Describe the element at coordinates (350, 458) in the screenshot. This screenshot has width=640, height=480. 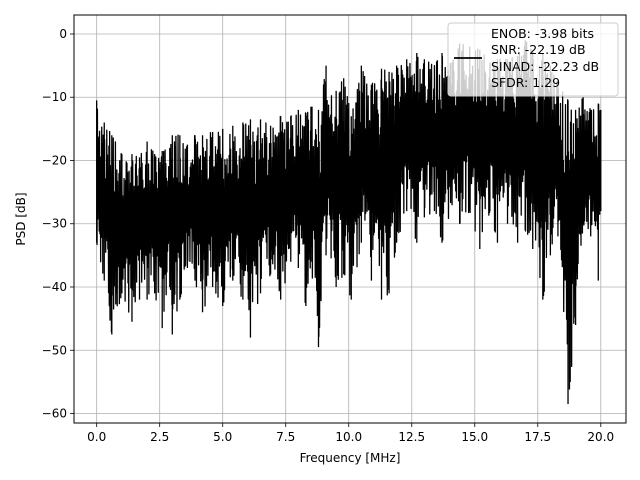
I see `x-axis-label: Frequency [MHz]` at that location.